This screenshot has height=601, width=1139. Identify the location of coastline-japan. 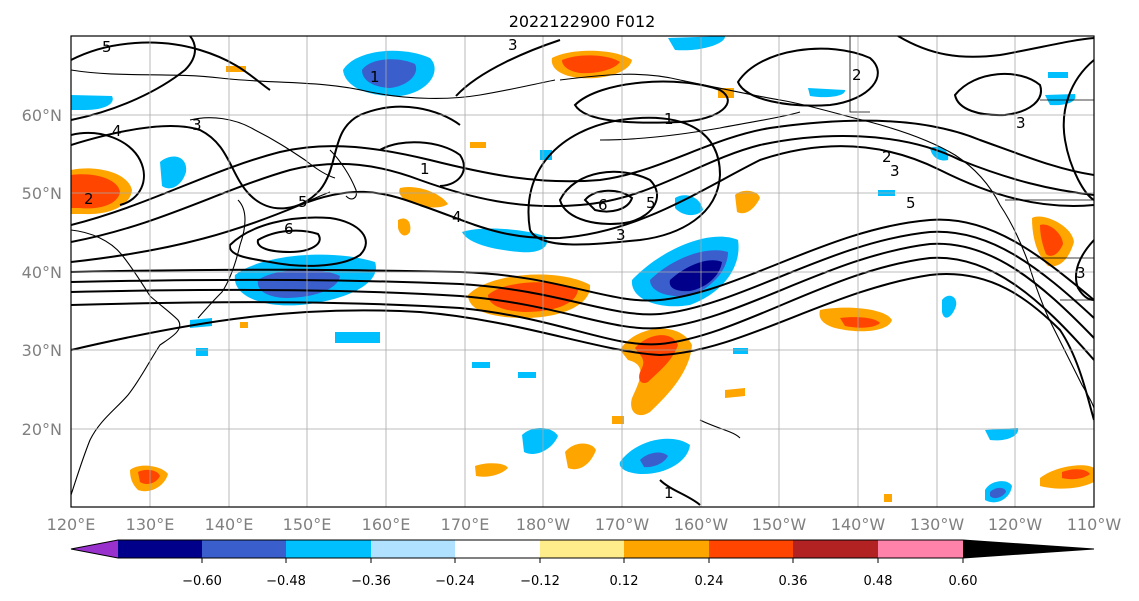
(221, 259).